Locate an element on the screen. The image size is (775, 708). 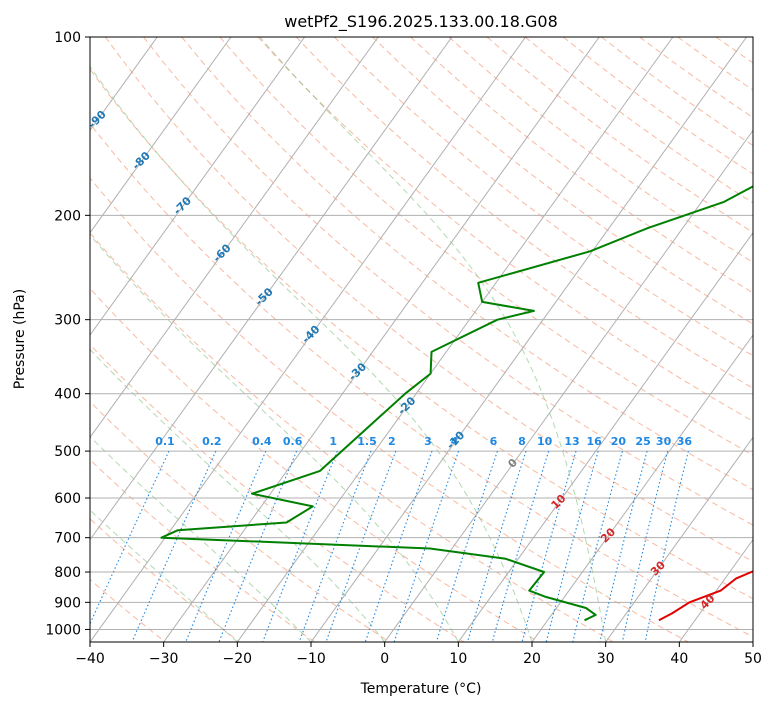
y-tick-label: 1000 is located at coordinates (63, 630).